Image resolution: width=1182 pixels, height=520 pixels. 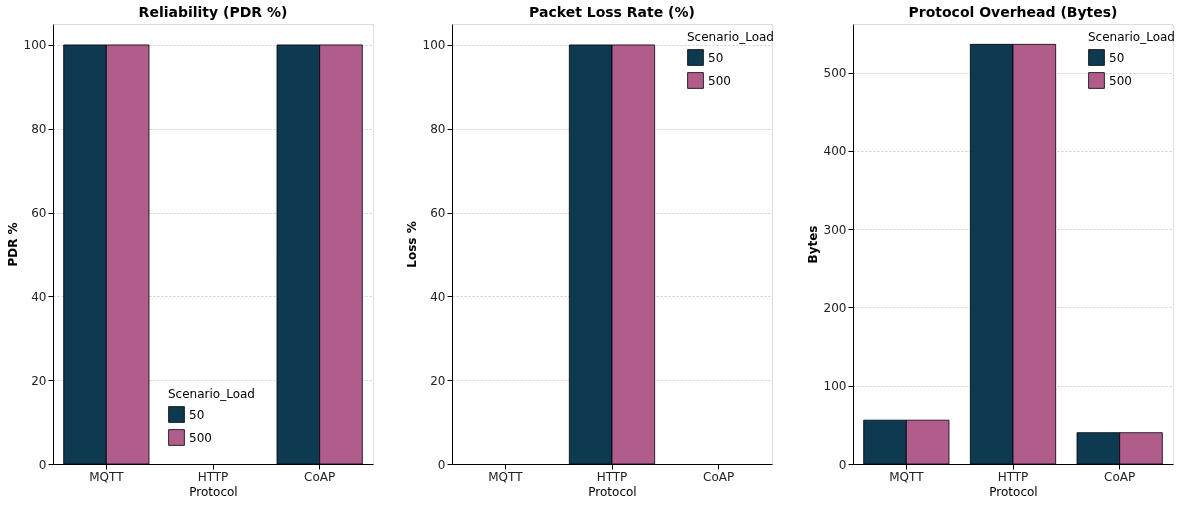 What do you see at coordinates (835, 73) in the screenshot?
I see `y-tick-label: 500` at bounding box center [835, 73].